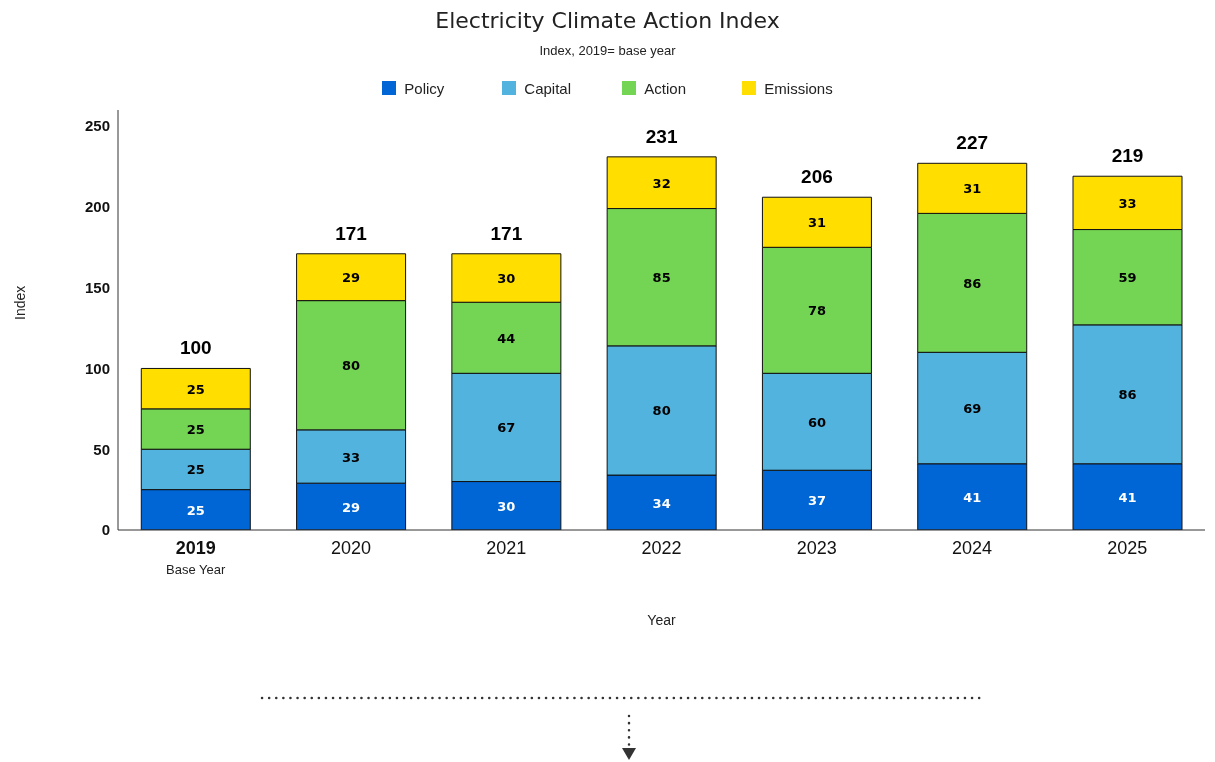 This screenshot has height=762, width=1215. What do you see at coordinates (816, 501) in the screenshot?
I see `data-label: 37` at bounding box center [816, 501].